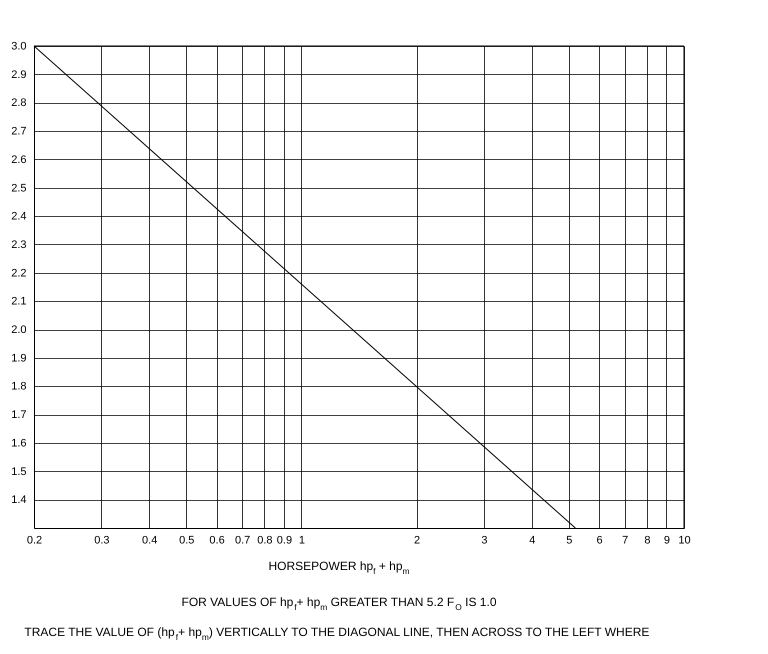 Image resolution: width=768 pixels, height=654 pixels. Describe the element at coordinates (18, 415) in the screenshot. I see `y-tick-label: 1.7` at that location.